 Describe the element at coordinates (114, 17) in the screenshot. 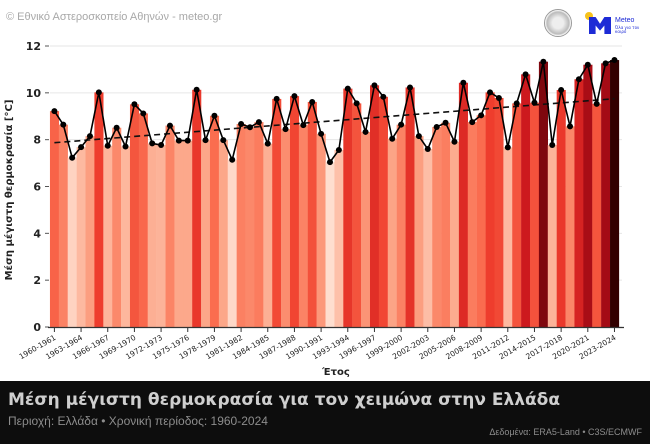

I see `copyright-text: © Εθνικό Αστεροσκοπείο Αθηνών - meteo.gr` at that location.